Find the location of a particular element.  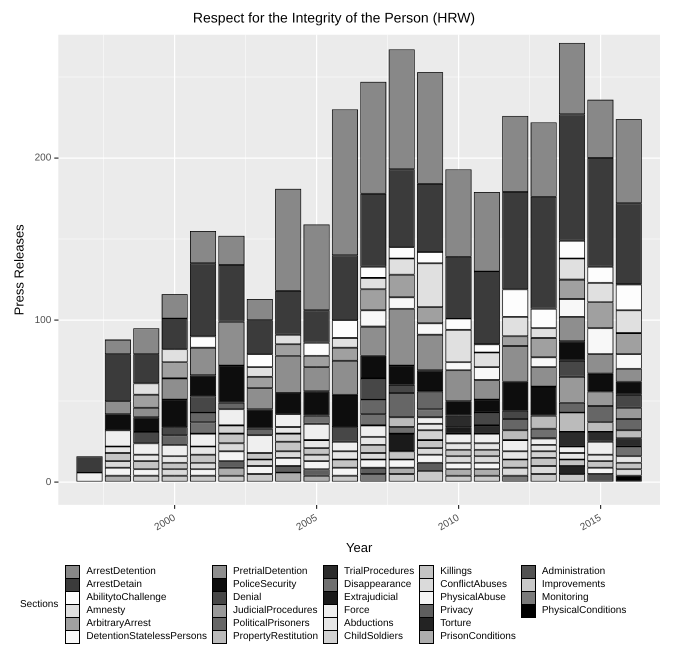

legend-label: Torture is located at coordinates (456, 623).